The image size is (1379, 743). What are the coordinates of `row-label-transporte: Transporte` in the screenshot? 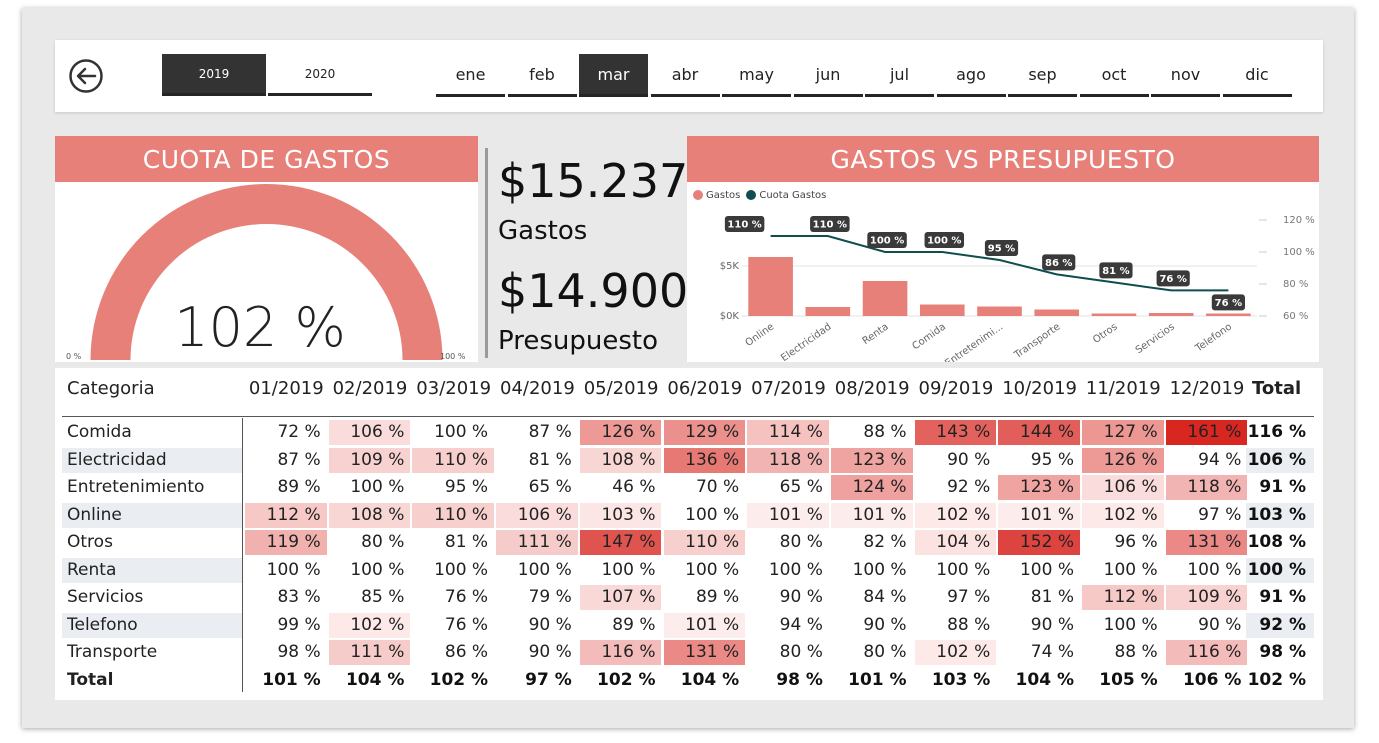 It's located at (112, 652).